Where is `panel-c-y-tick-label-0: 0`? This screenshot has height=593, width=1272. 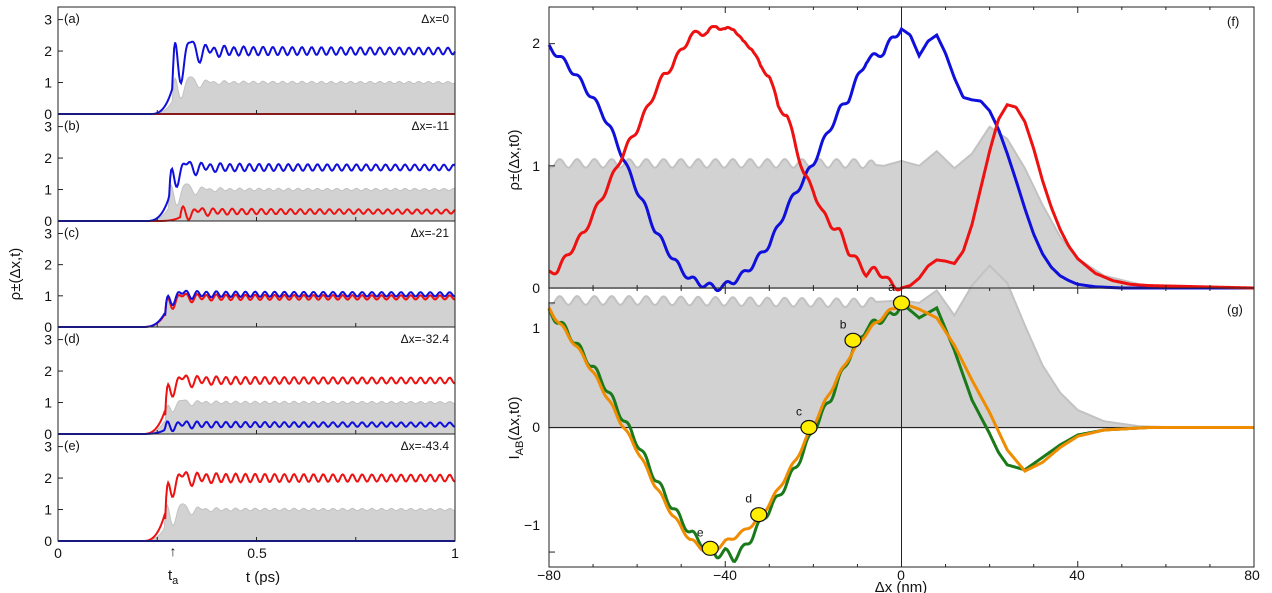 panel-c-y-tick-label-0: 0 is located at coordinates (48, 327).